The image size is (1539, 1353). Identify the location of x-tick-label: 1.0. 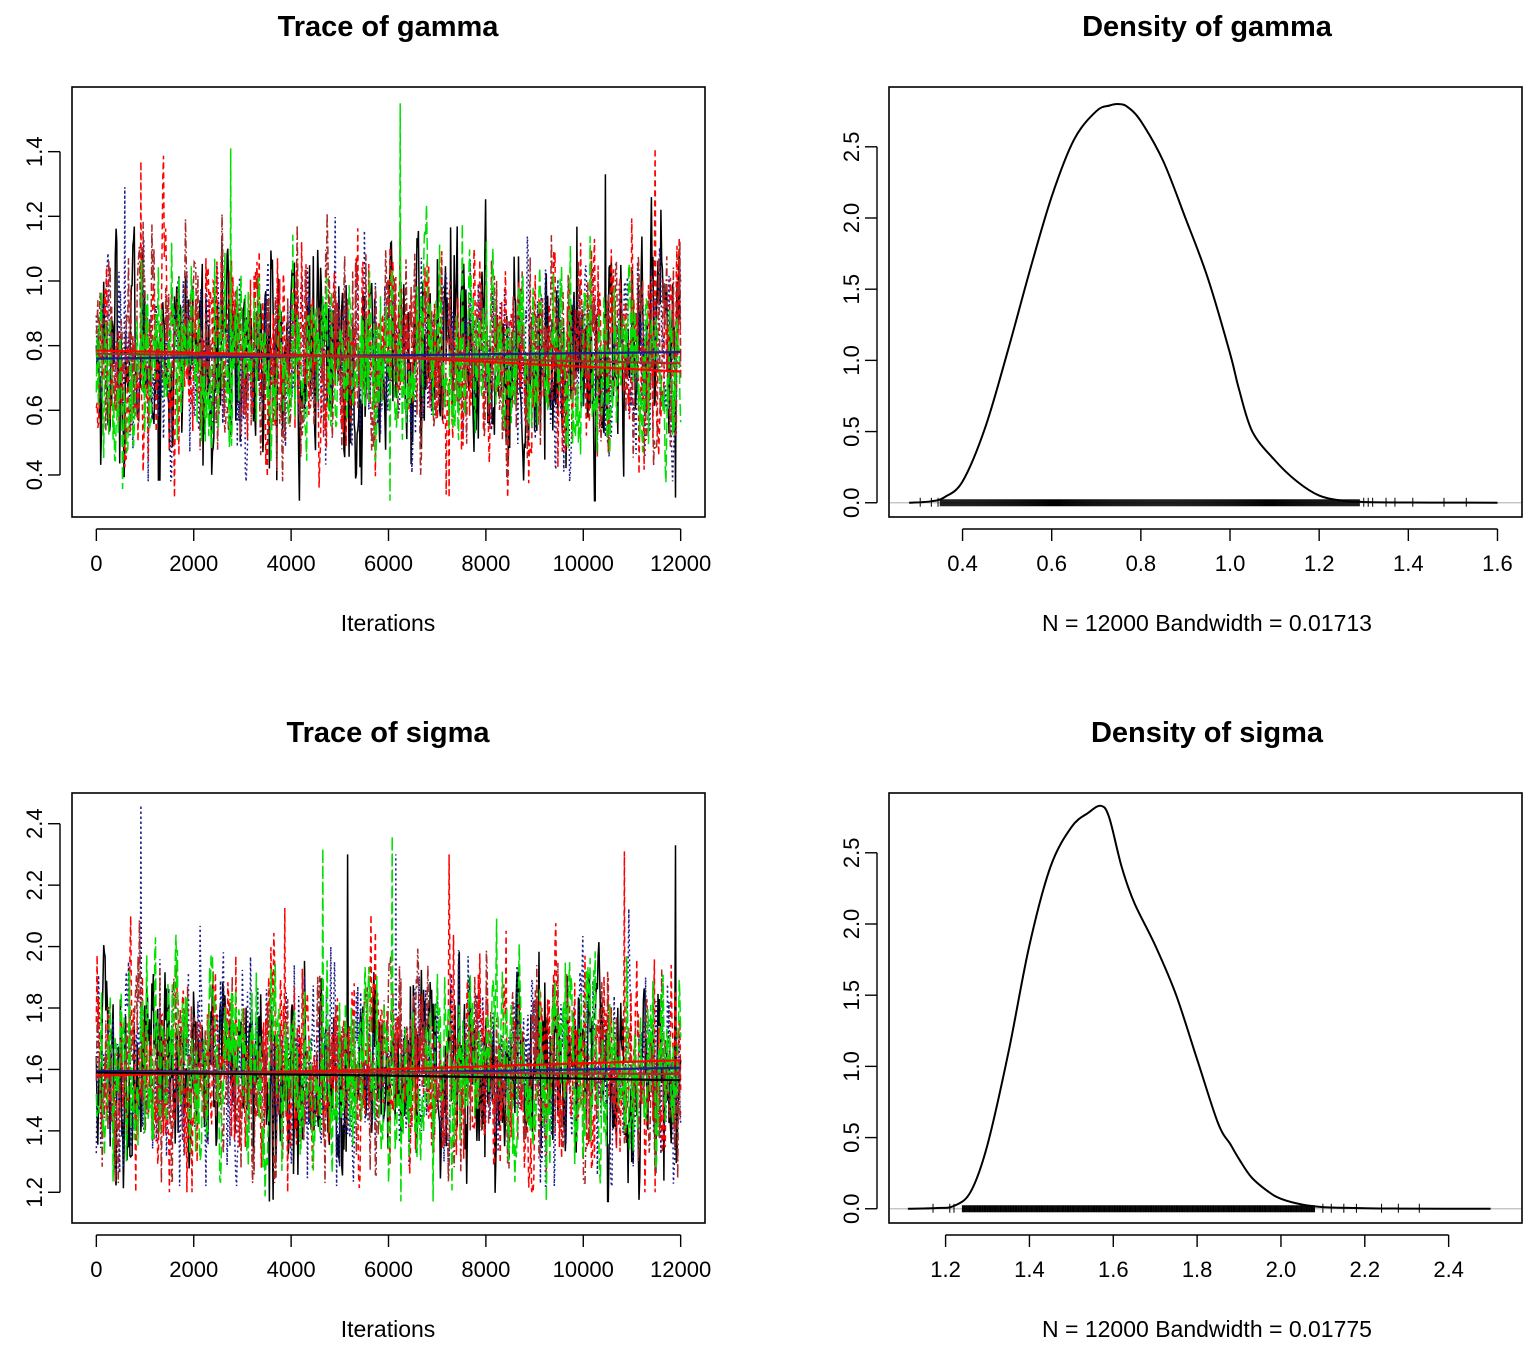
(1230, 563).